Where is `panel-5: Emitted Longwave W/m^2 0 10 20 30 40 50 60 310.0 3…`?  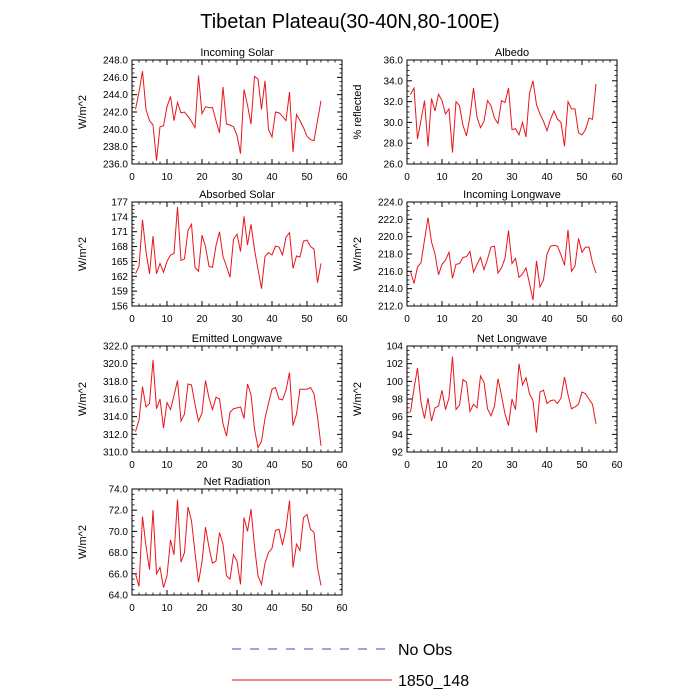
panel-5: Emitted Longwave W/m^2 0 10 20 30 40 50 60 310.0 3… is located at coordinates (212, 402).